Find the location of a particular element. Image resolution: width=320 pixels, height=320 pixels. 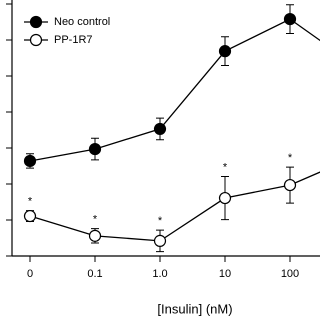

legend-label: PP-1R7 is located at coordinates (73, 40).